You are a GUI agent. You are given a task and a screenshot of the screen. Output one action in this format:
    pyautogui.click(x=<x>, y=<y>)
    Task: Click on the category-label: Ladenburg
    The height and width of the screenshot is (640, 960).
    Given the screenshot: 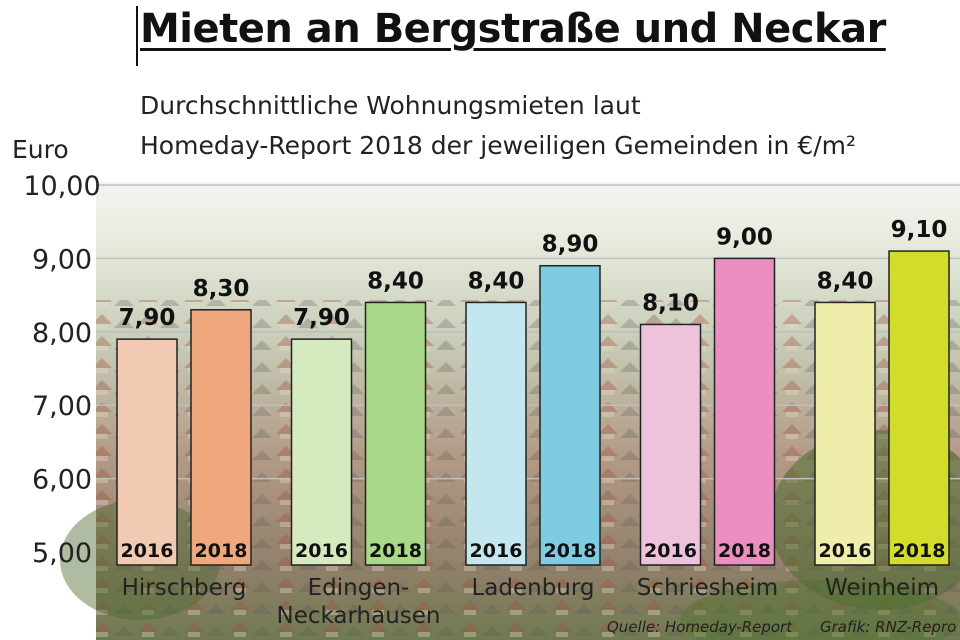 What is the action you would take?
    pyautogui.click(x=532, y=588)
    